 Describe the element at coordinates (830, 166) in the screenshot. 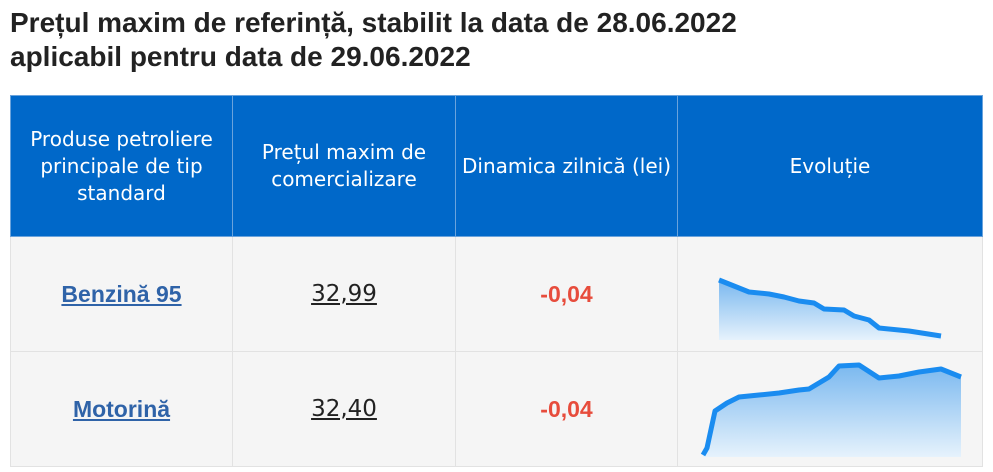

I see `column-header: Evoluție` at that location.